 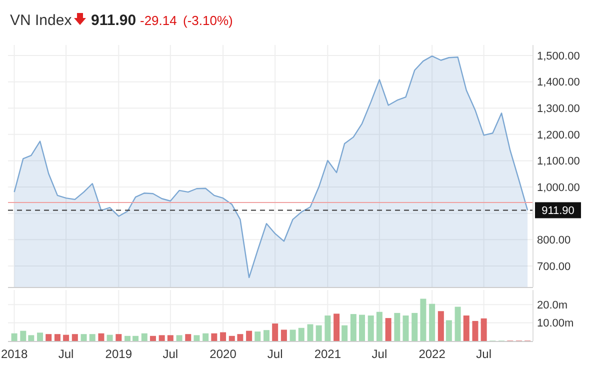 I want to click on text: -29.14, so click(x=158, y=20).